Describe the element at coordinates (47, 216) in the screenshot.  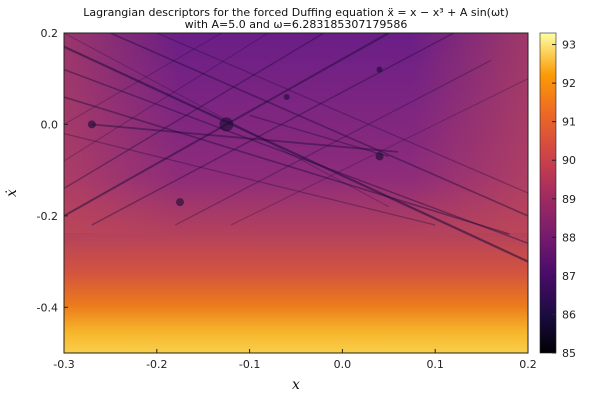
I see `y-tick-label: -0.2` at that location.